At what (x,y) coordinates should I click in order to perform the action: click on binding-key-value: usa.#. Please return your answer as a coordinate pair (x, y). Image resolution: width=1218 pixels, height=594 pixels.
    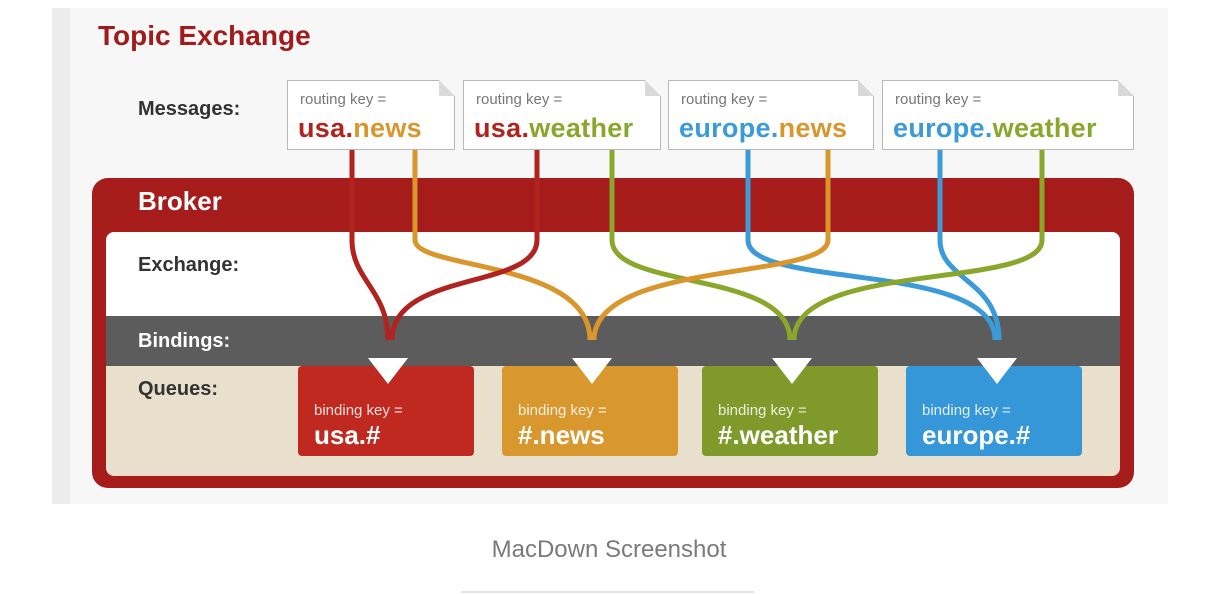
    Looking at the image, I should click on (347, 435).